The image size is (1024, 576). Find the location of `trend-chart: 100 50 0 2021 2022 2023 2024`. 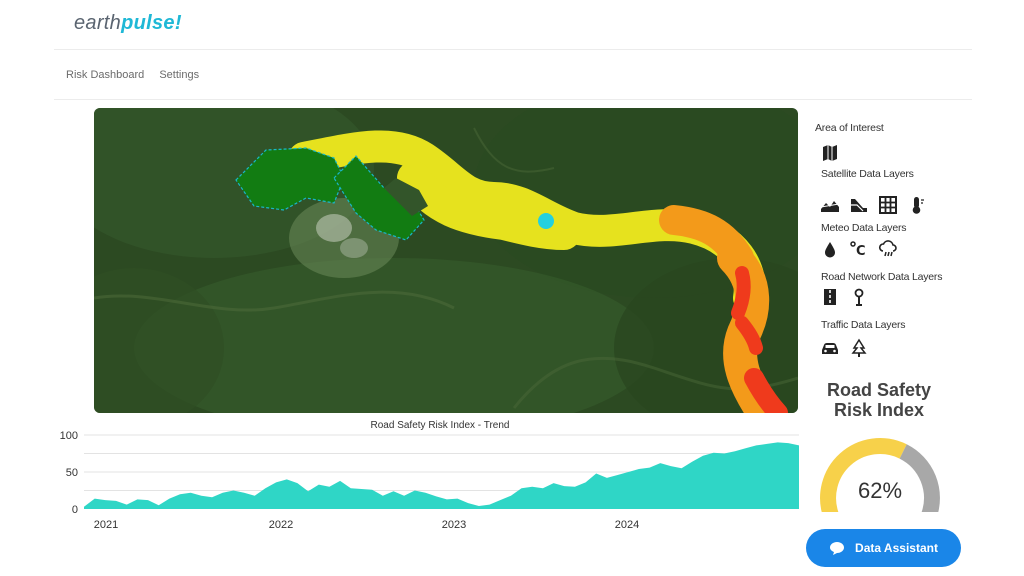

trend-chart: 100 50 0 2021 2022 2023 2024 is located at coordinates (429, 480).